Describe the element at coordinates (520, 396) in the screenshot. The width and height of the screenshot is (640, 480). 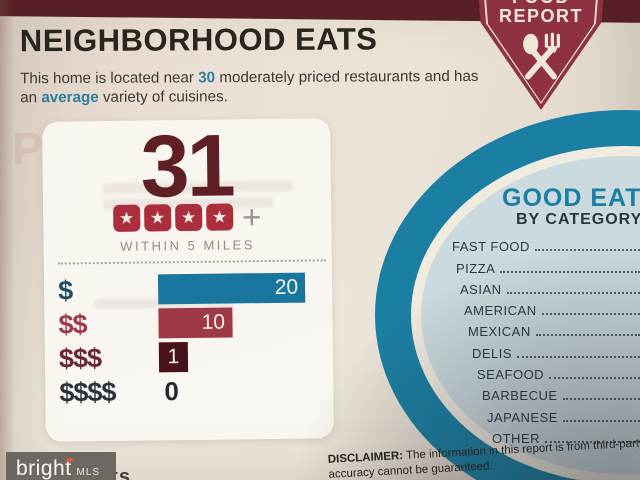
I see `category-label: BARBECUE` at that location.